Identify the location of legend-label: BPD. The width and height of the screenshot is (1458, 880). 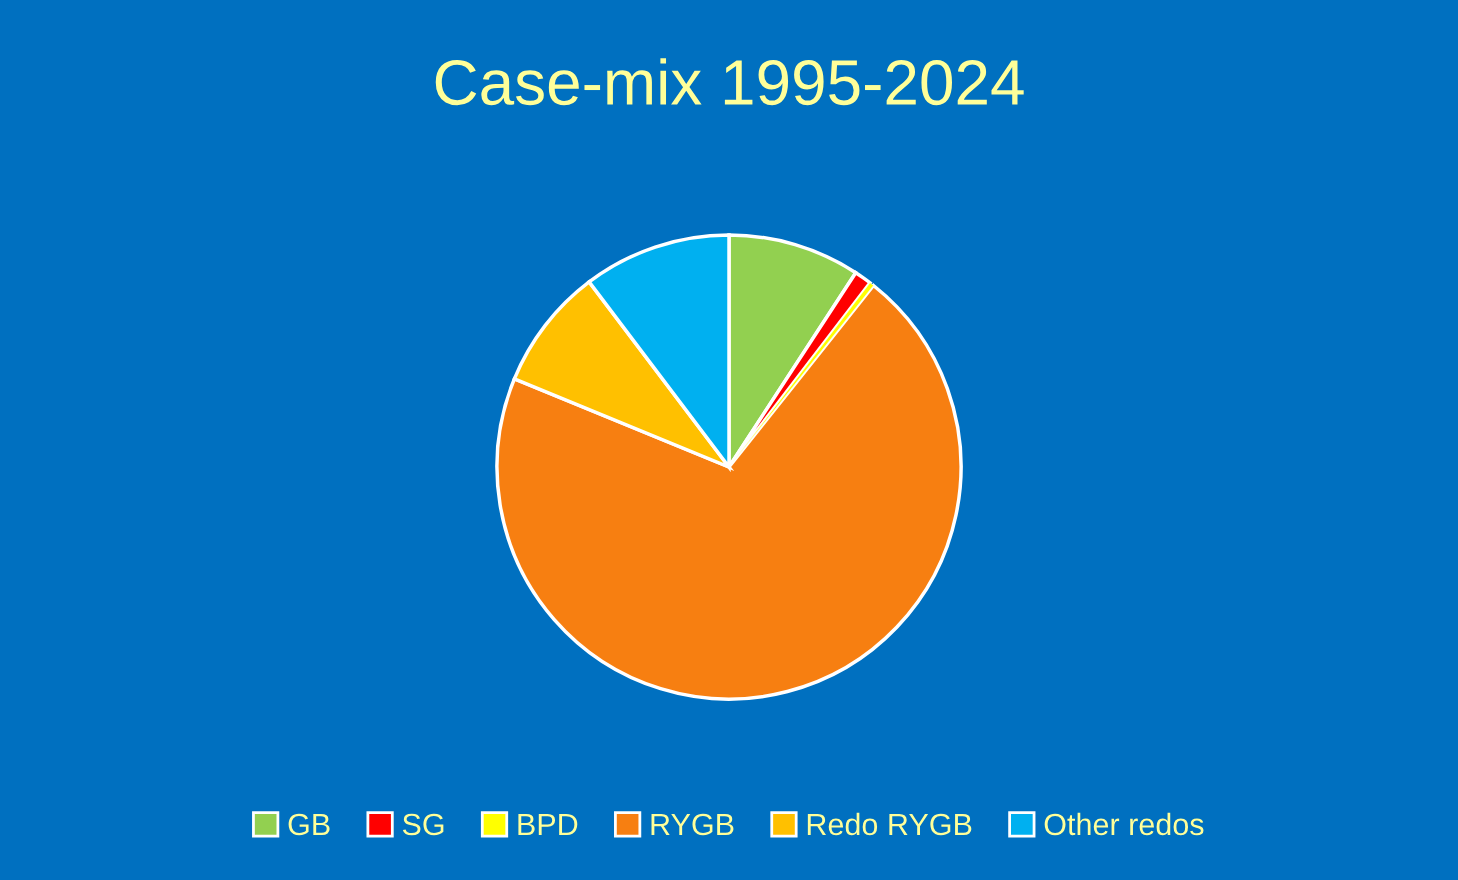
(548, 824).